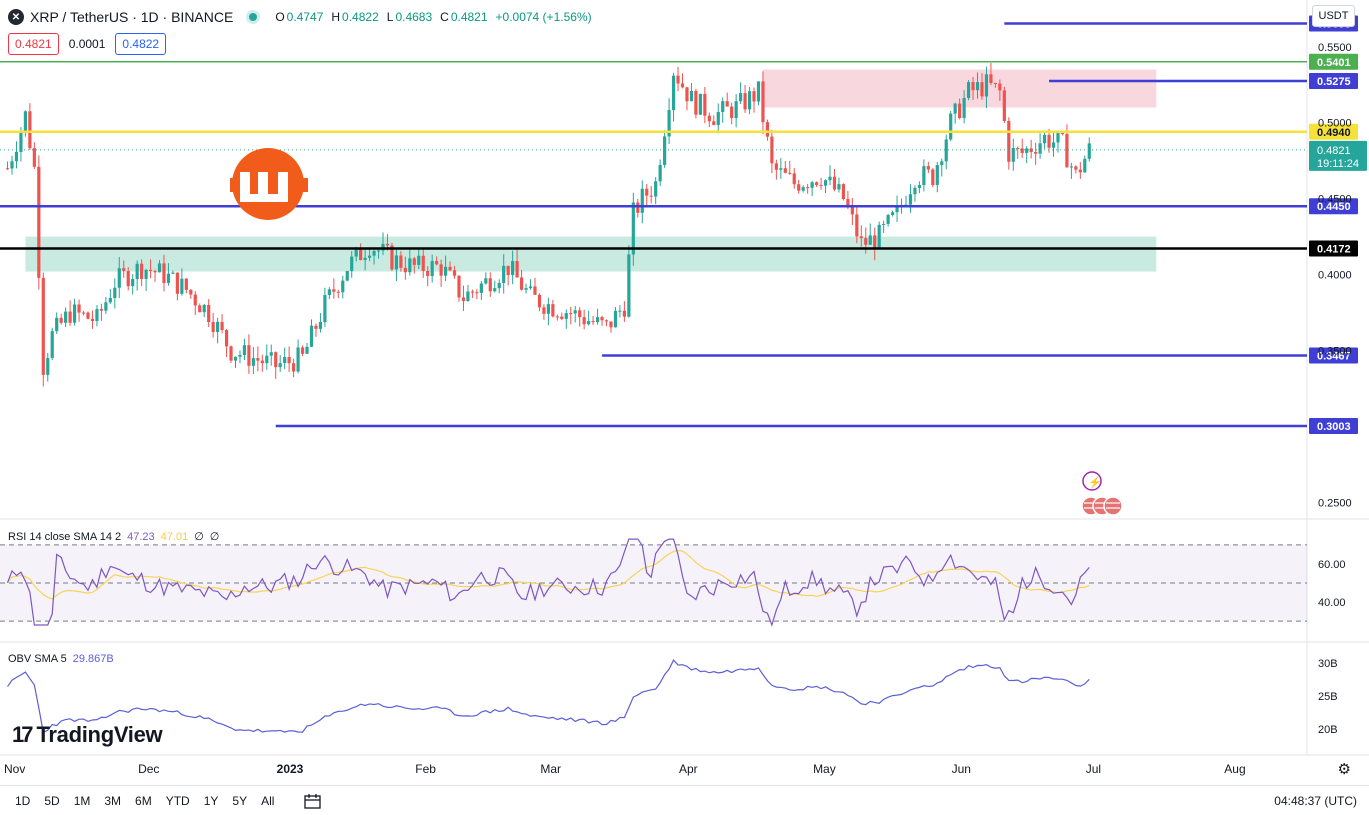 The height and width of the screenshot is (815, 1369). Describe the element at coordinates (141, 44) in the screenshot. I see `buy-price-button: 0.4822` at that location.